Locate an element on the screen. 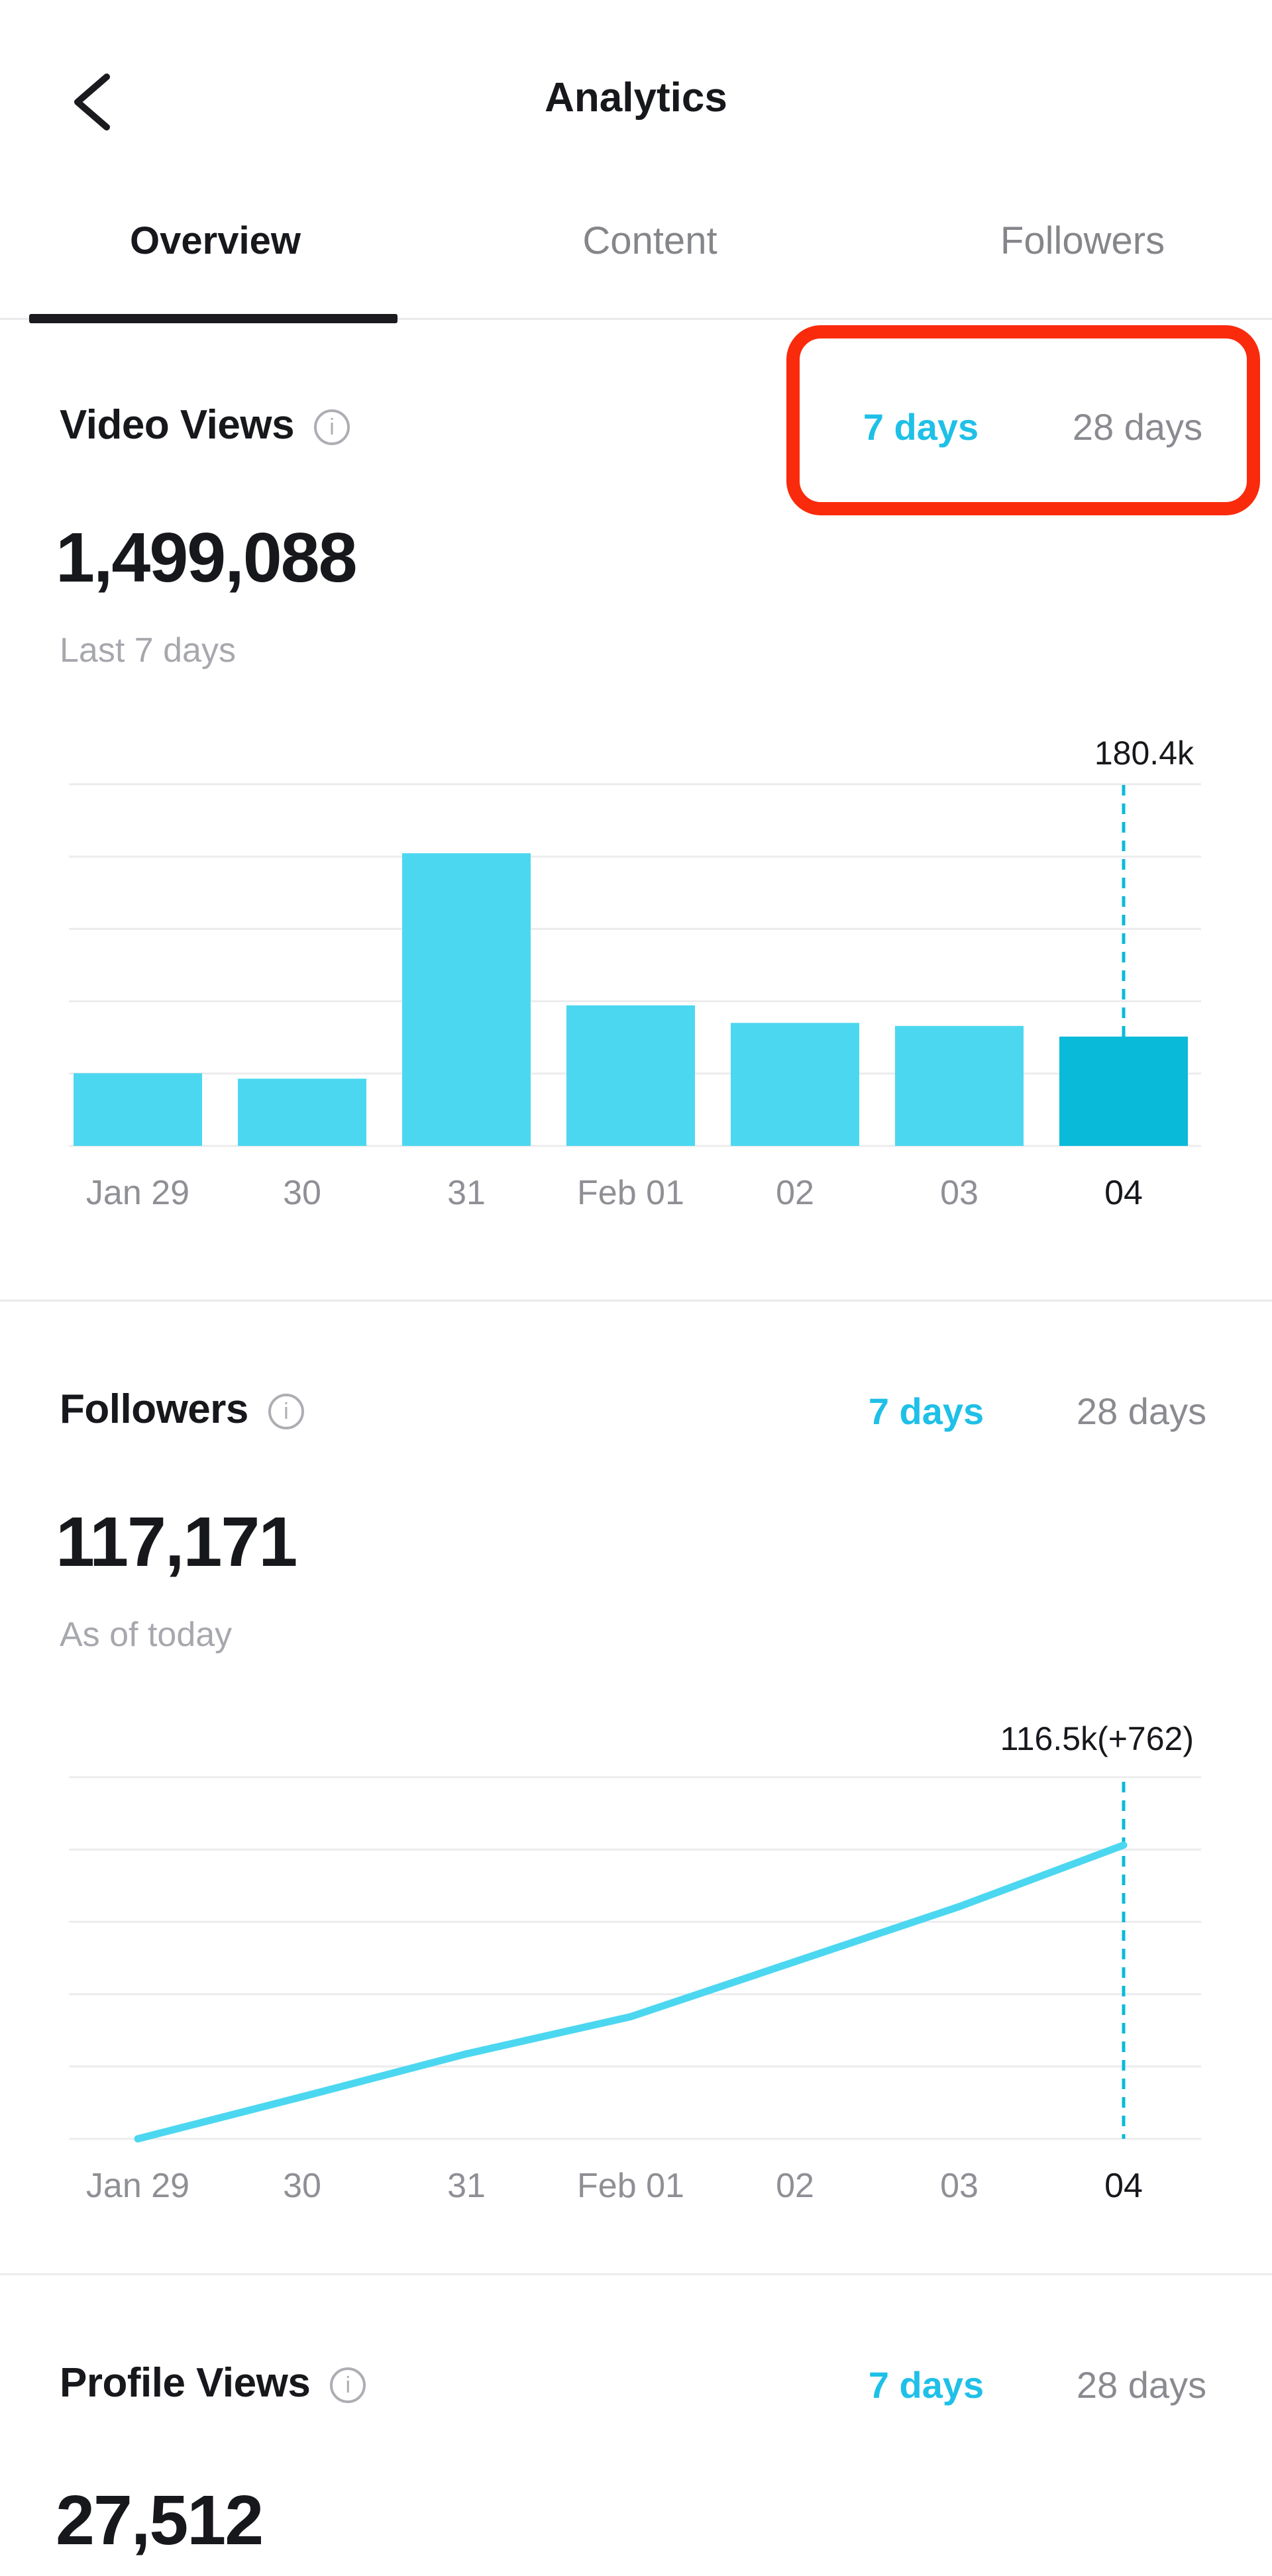 Image resolution: width=1272 pixels, height=2576 pixels. video-views-value: 1,499,088 is located at coordinates (207, 558).